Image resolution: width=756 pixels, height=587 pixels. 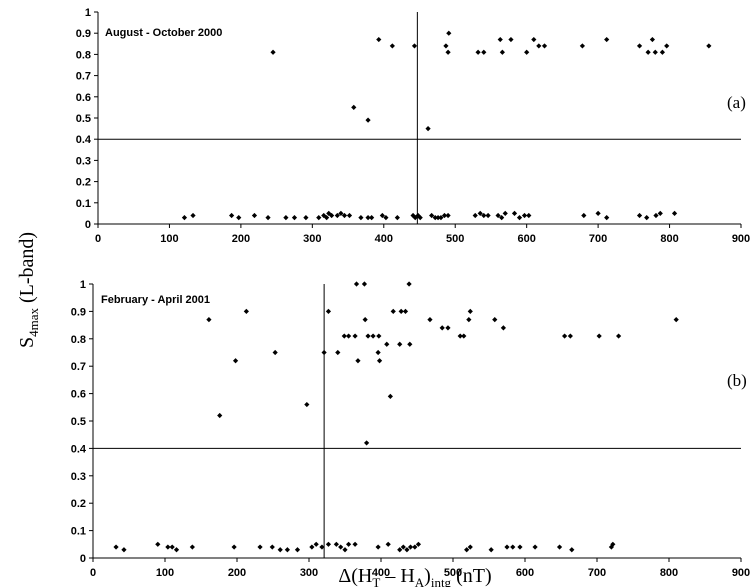 What do you see at coordinates (169, 239) in the screenshot?
I see `x-tick-label: 100` at bounding box center [169, 239].